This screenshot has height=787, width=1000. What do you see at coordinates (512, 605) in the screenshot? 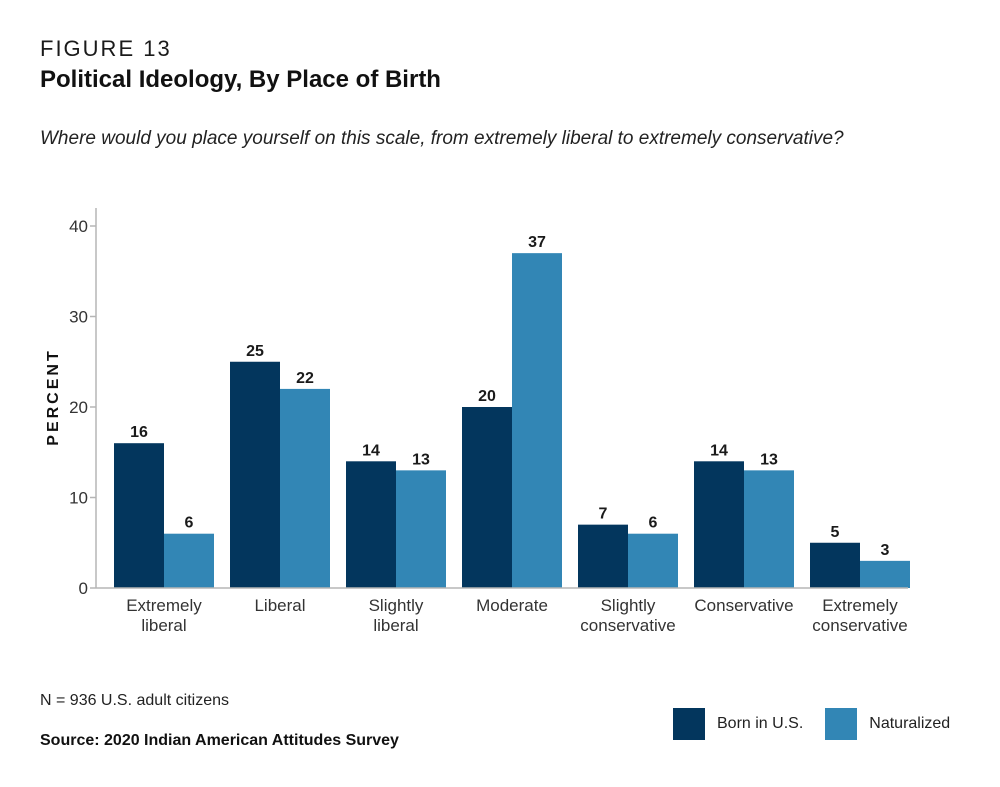
I see `x-tick-label: Moderate` at bounding box center [512, 605].